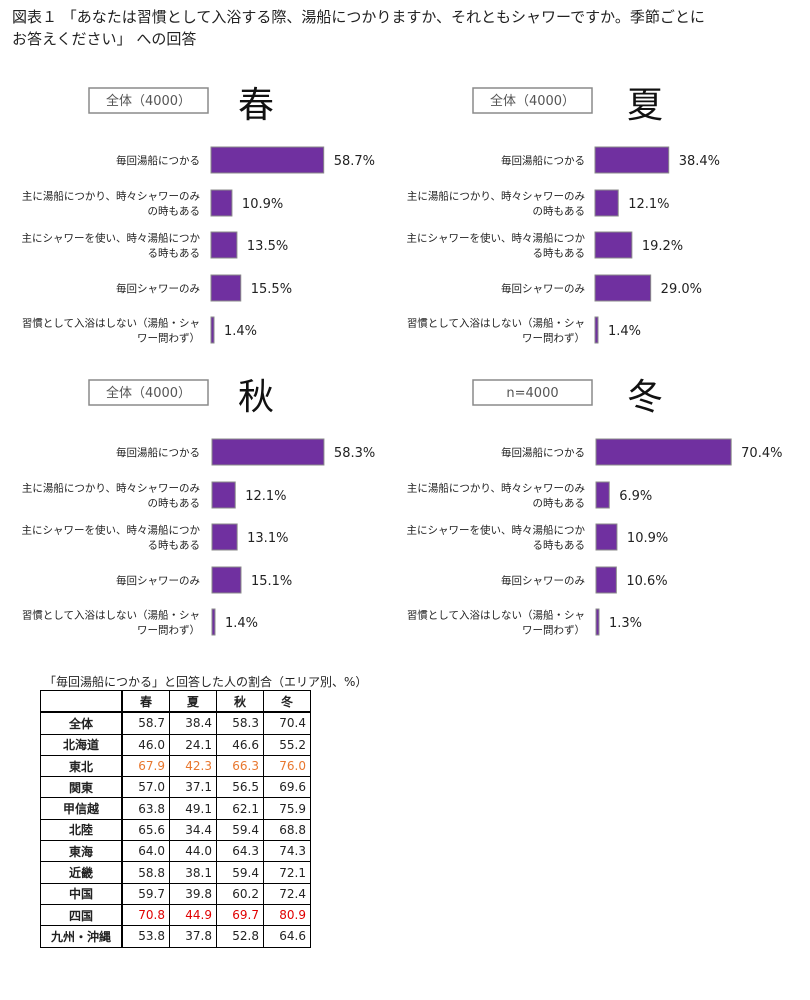  Describe the element at coordinates (145, 830) in the screenshot. I see `table-cell: 65.6` at that location.